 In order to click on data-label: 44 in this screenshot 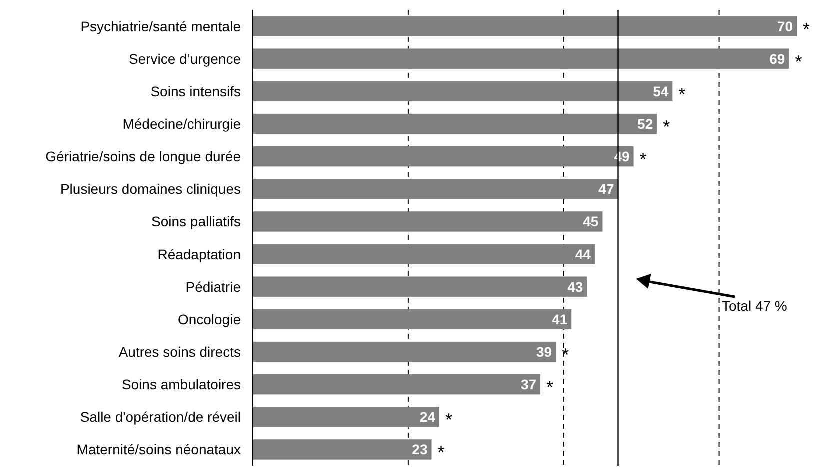, I will do `click(583, 254)`.